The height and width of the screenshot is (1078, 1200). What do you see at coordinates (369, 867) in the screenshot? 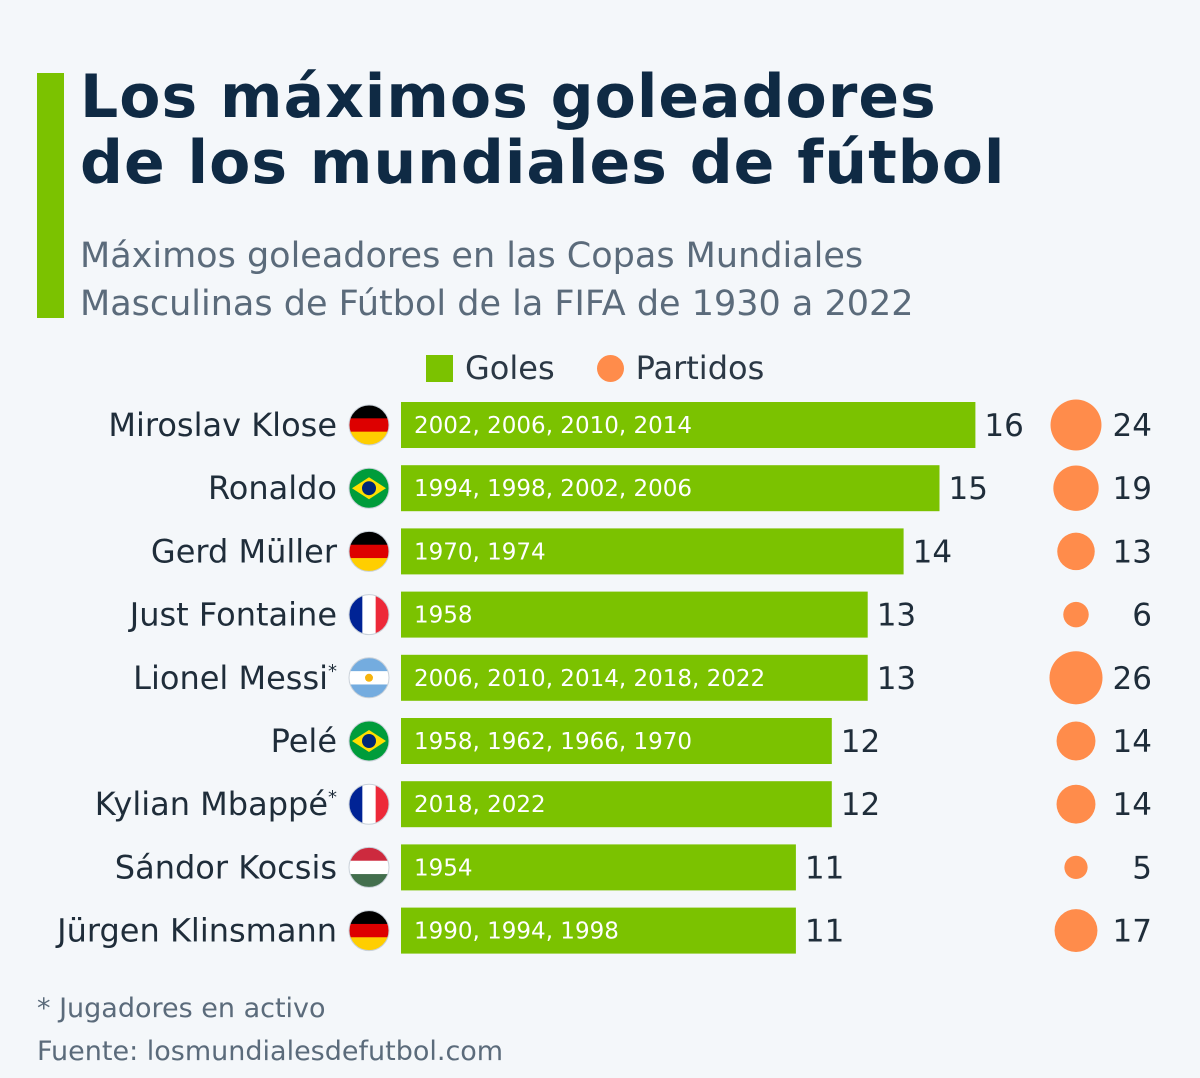
I see `hungary-flag-icon` at bounding box center [369, 867].